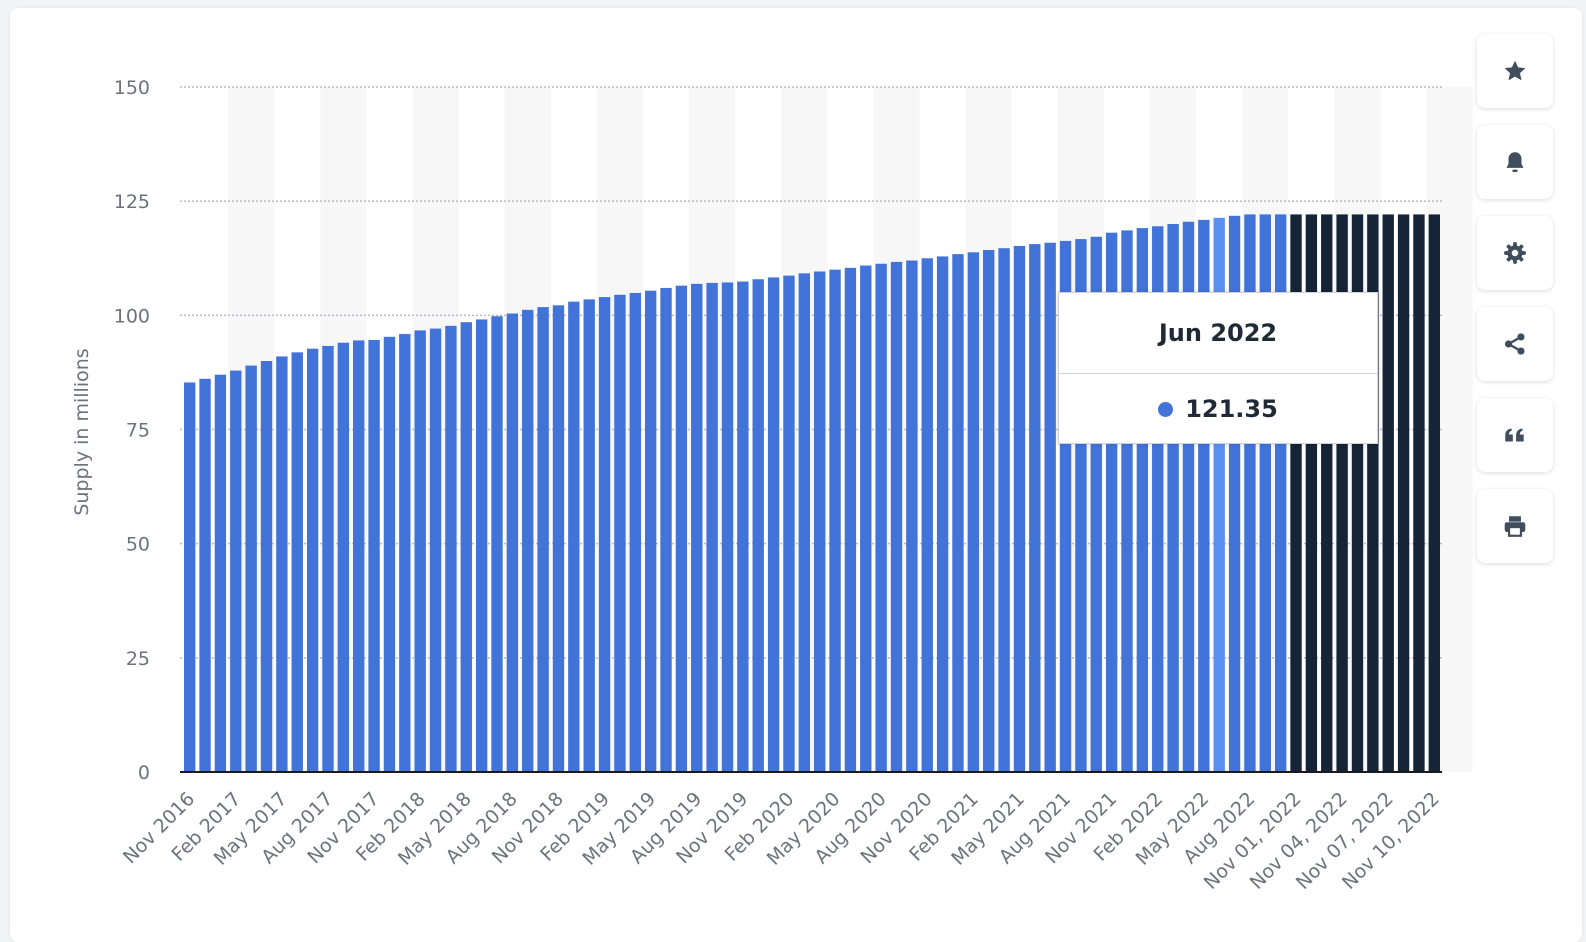  I want to click on share-icon, so click(1514, 344).